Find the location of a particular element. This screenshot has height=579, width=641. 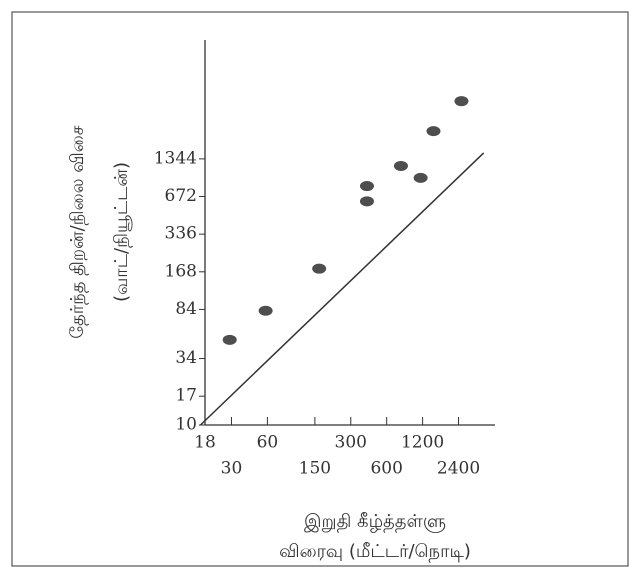

y-tick-label: 168 is located at coordinates (181, 271).